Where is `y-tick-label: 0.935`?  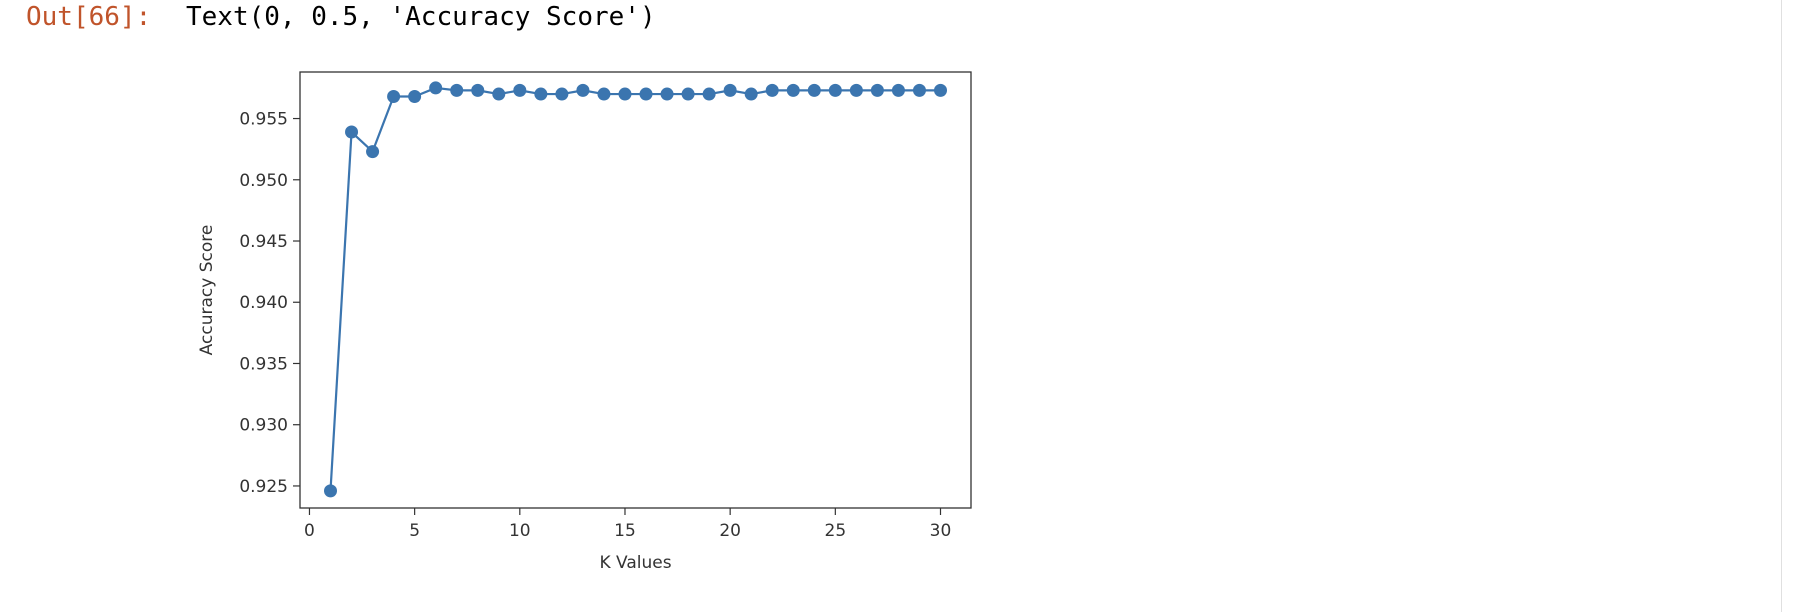
y-tick-label: 0.935 is located at coordinates (263, 364).